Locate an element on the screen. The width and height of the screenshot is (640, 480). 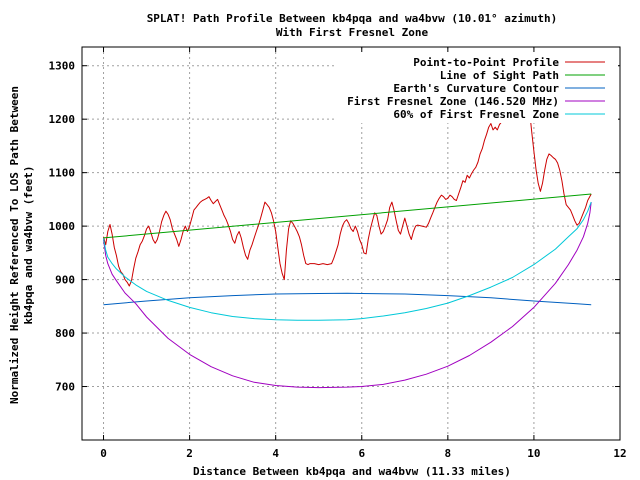
x-tick-label: 6 is located at coordinates (361, 453).